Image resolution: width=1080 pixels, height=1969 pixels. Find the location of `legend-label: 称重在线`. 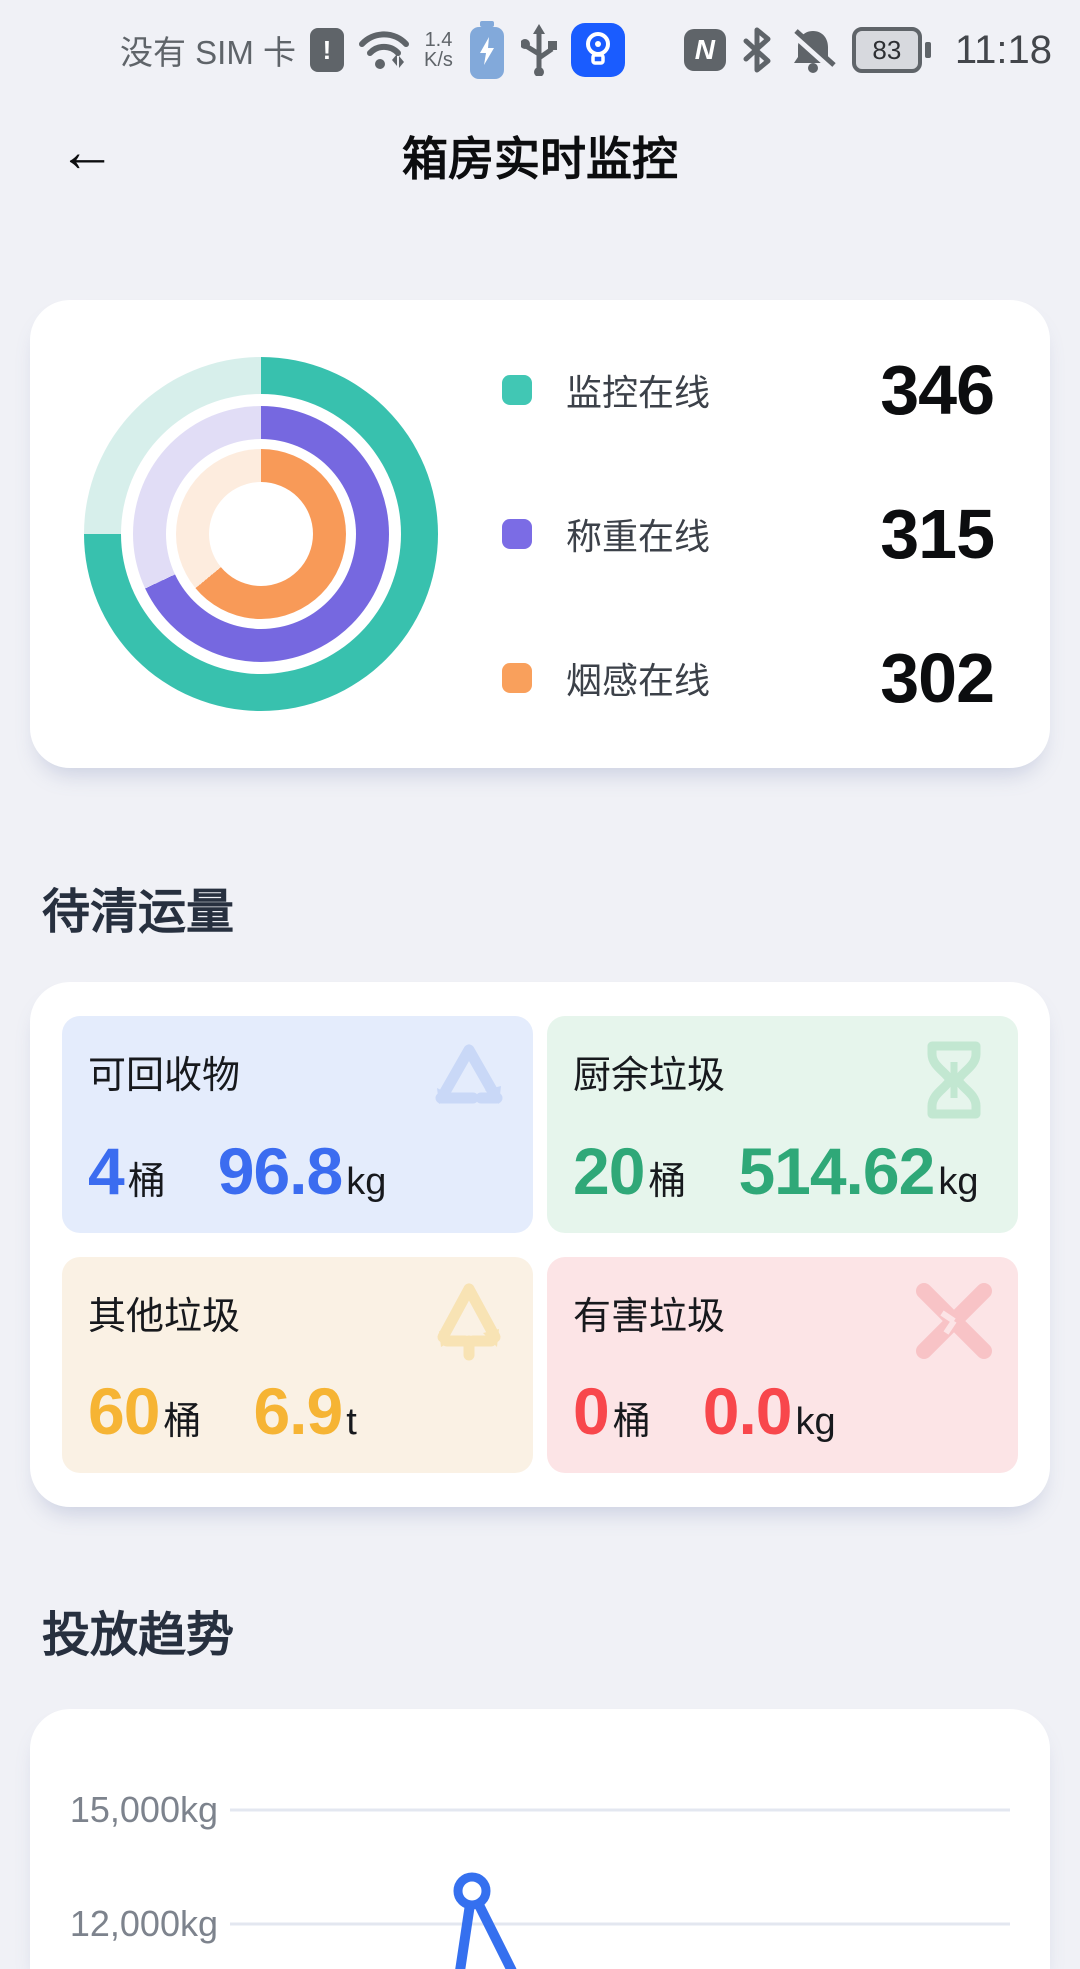

legend-label: 称重在线 is located at coordinates (638, 536).